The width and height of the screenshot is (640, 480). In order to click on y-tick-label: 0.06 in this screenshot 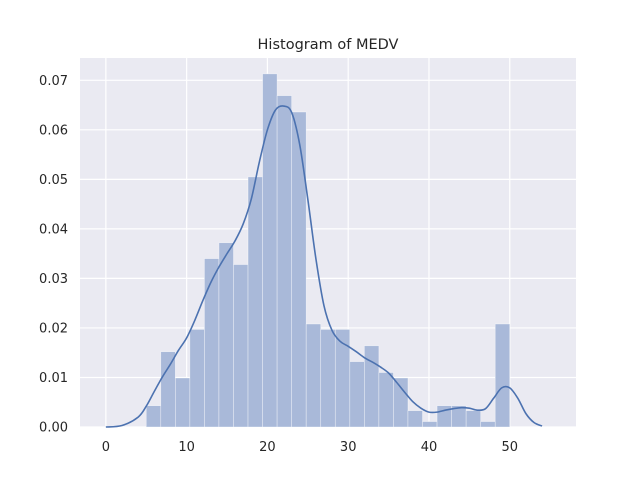, I will do `click(53, 130)`.